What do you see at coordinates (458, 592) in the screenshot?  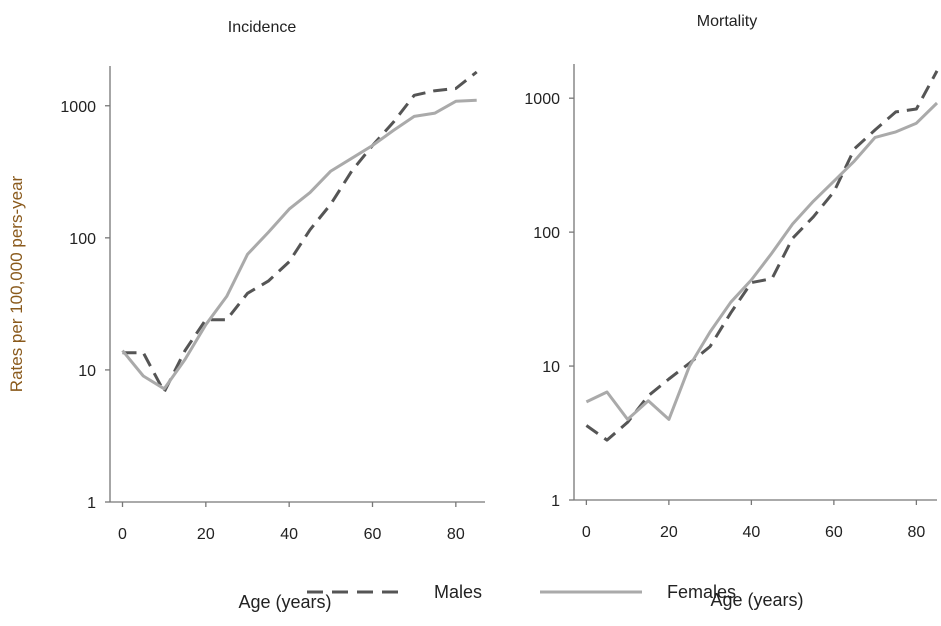 I see `legend-males-label: Males` at bounding box center [458, 592].